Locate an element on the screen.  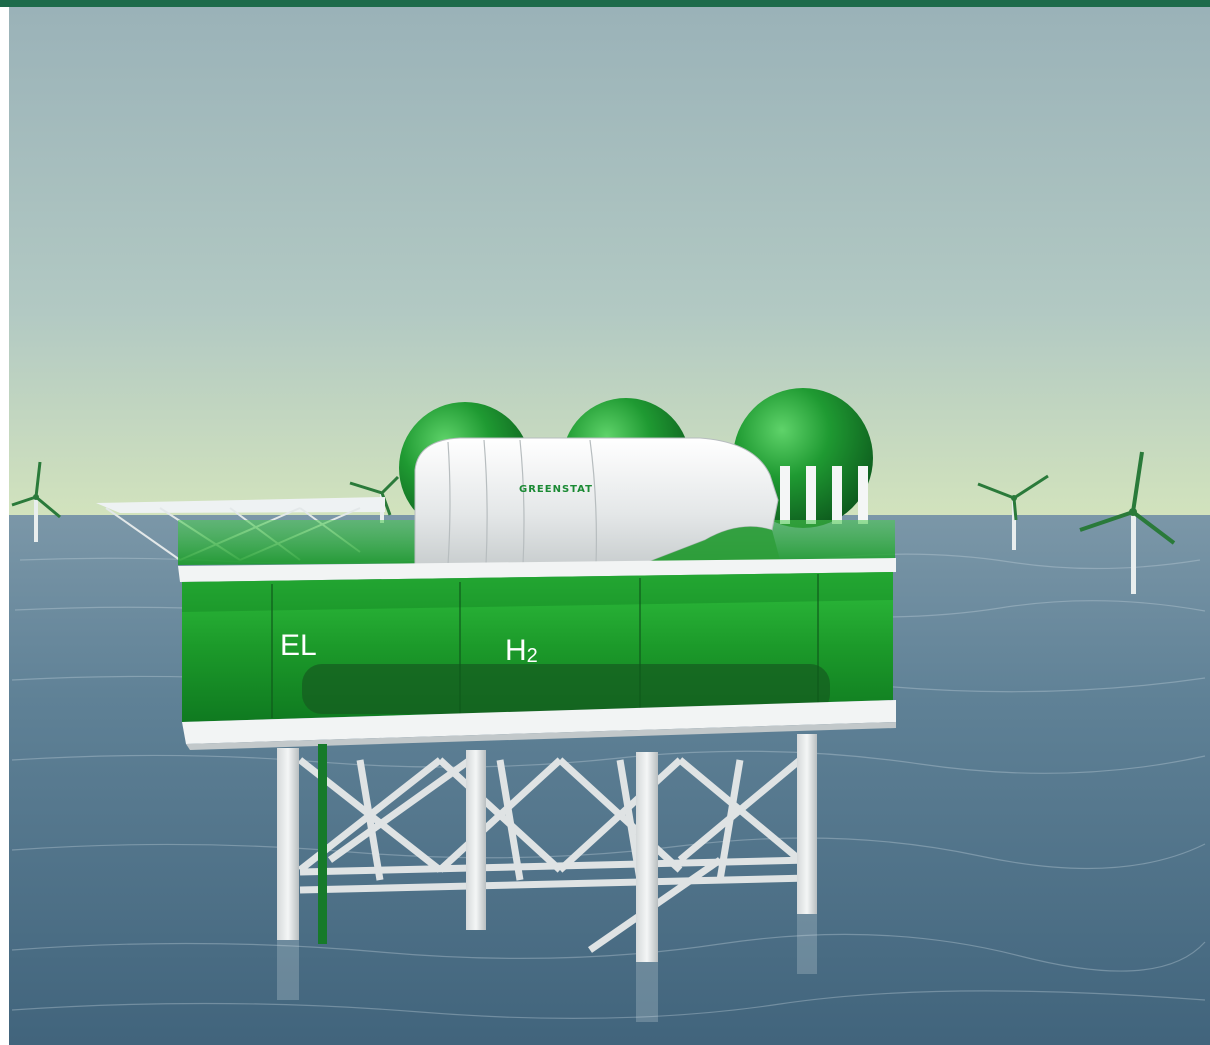
wind-turbine-left is located at coordinates (36, 501).